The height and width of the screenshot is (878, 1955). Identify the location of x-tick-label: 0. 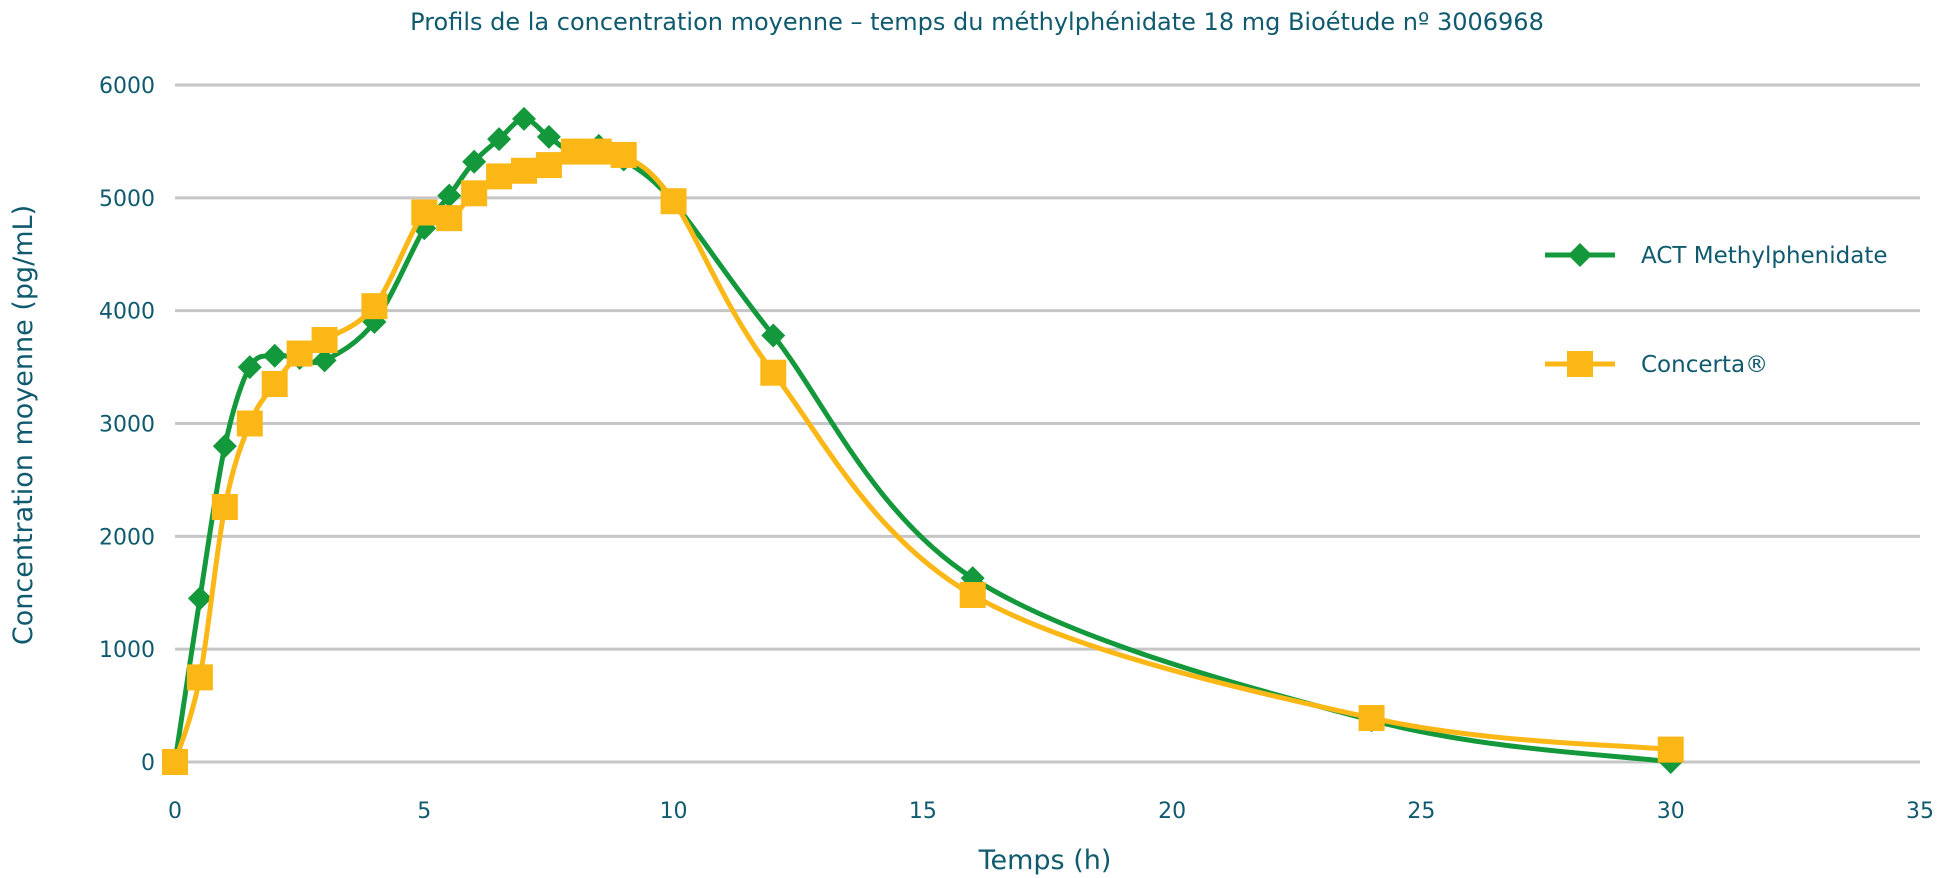
(175, 811).